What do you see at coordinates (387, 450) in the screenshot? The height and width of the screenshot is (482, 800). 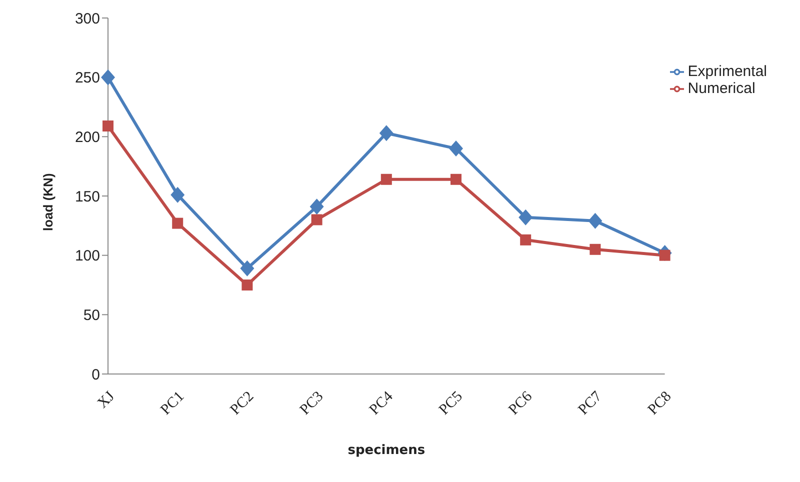 I see `x-axis-title: specimens` at bounding box center [387, 450].